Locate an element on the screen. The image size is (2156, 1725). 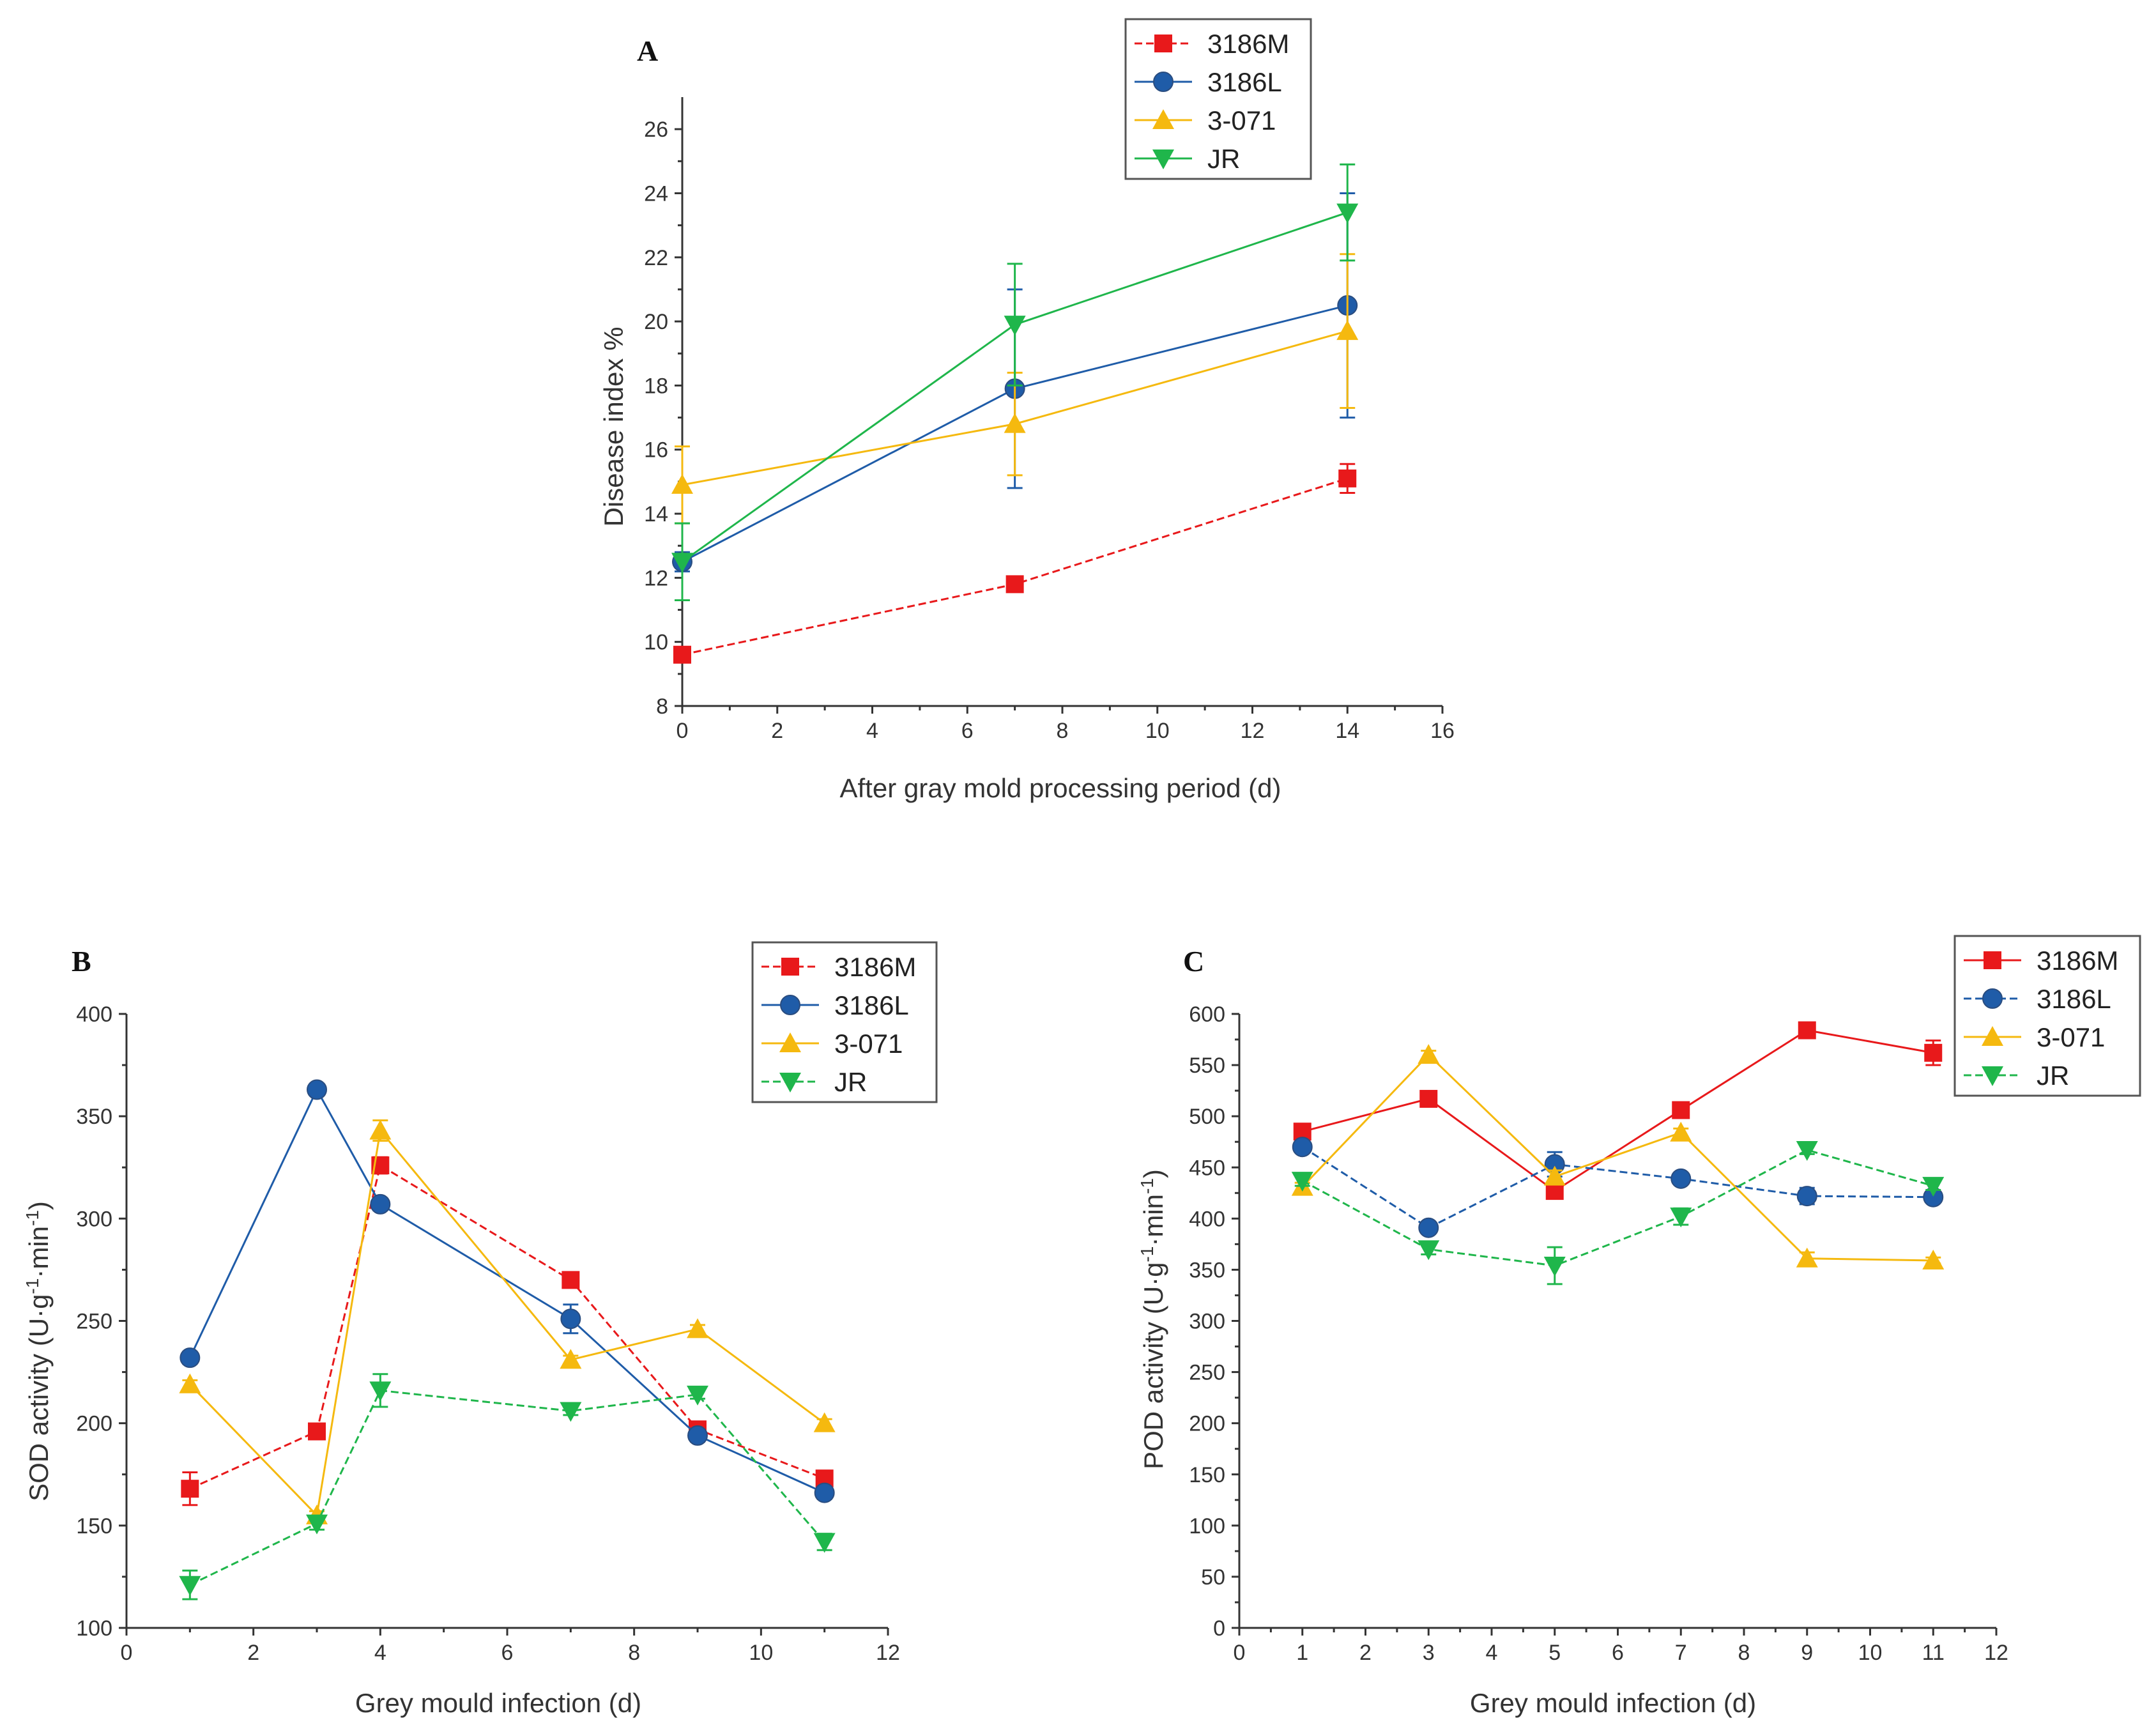
panel-a-label: A is located at coordinates (647, 50).